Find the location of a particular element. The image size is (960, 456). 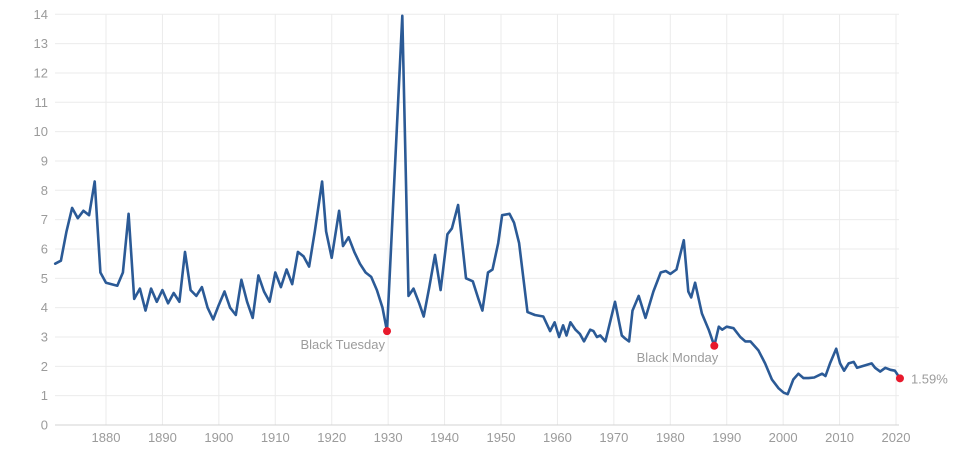

y-tick-label: 14 is located at coordinates (41, 14).